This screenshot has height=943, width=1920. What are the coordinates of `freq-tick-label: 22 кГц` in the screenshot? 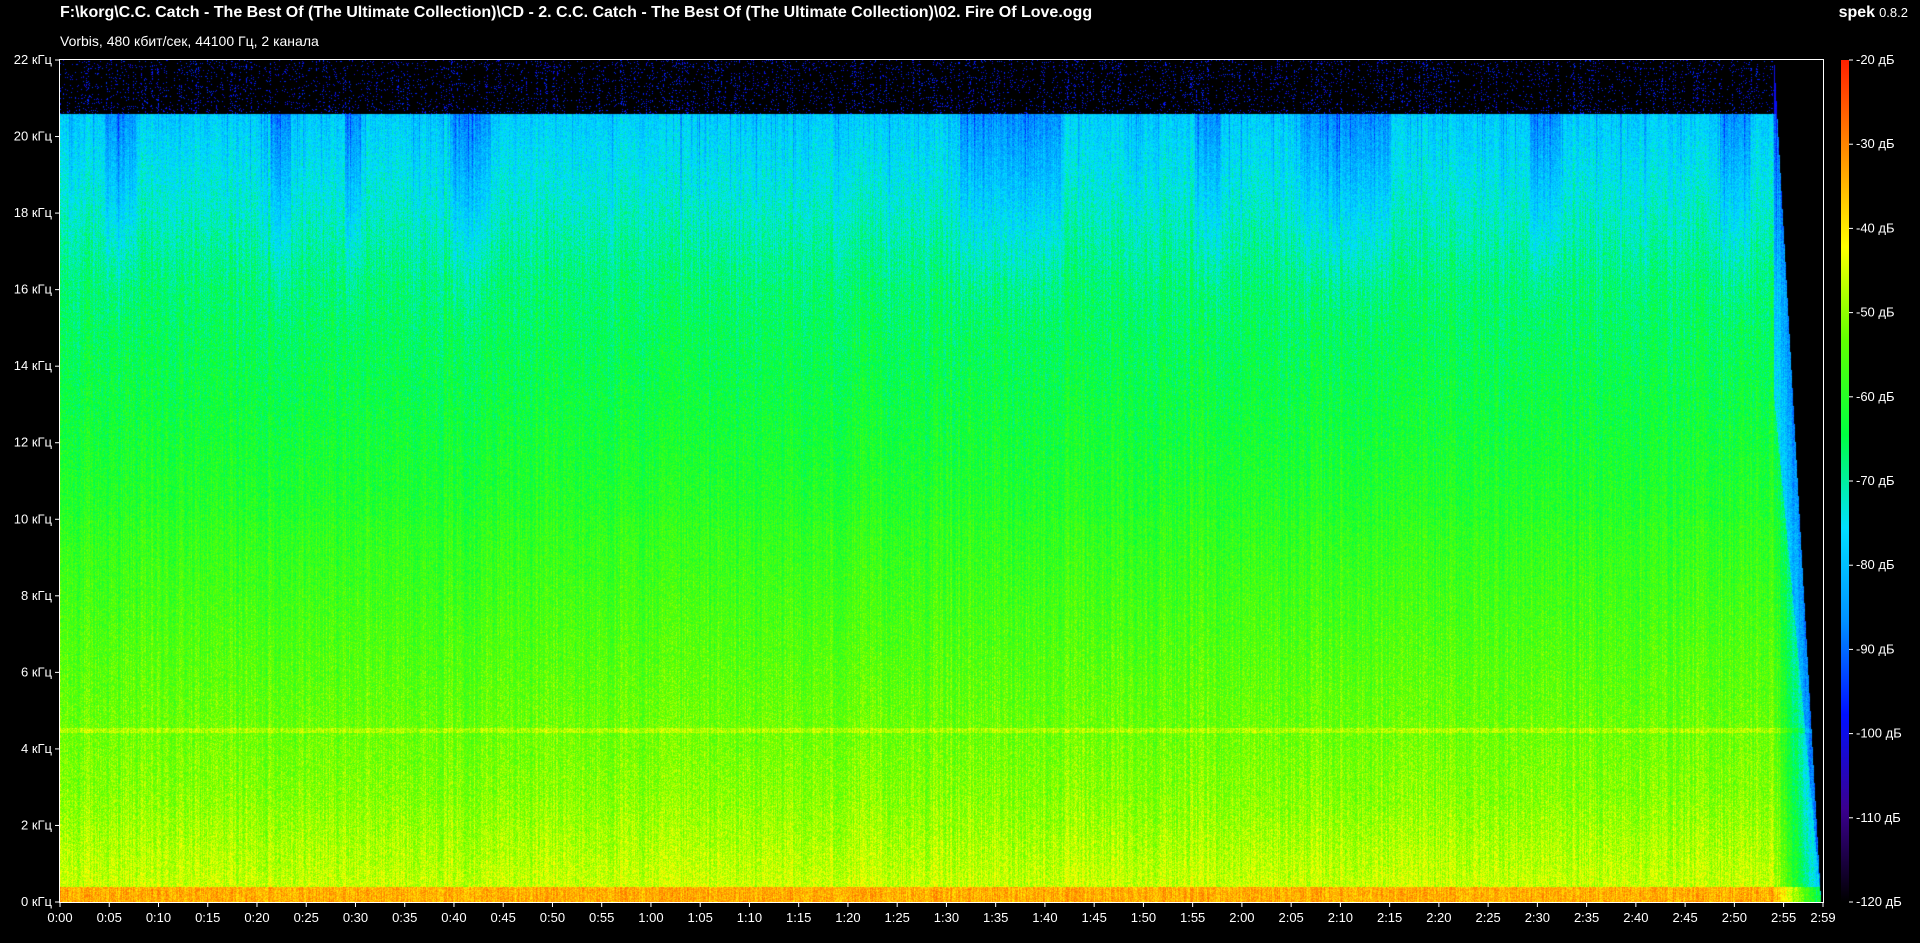 It's located at (33, 59).